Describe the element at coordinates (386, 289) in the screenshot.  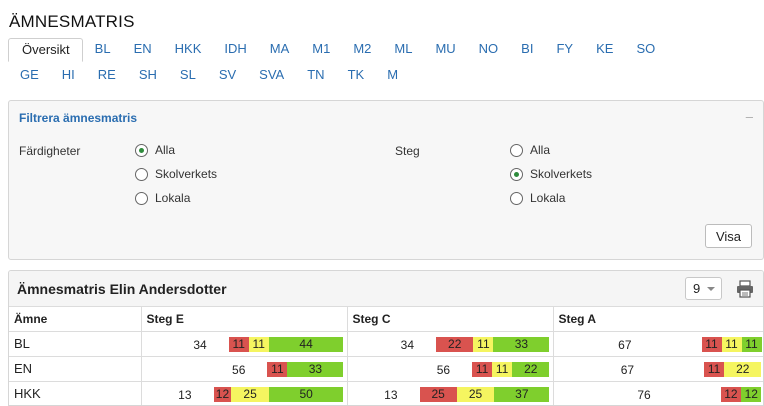
I see `matrix-header: Ämnesmatris Elin Andersdotter 9` at that location.